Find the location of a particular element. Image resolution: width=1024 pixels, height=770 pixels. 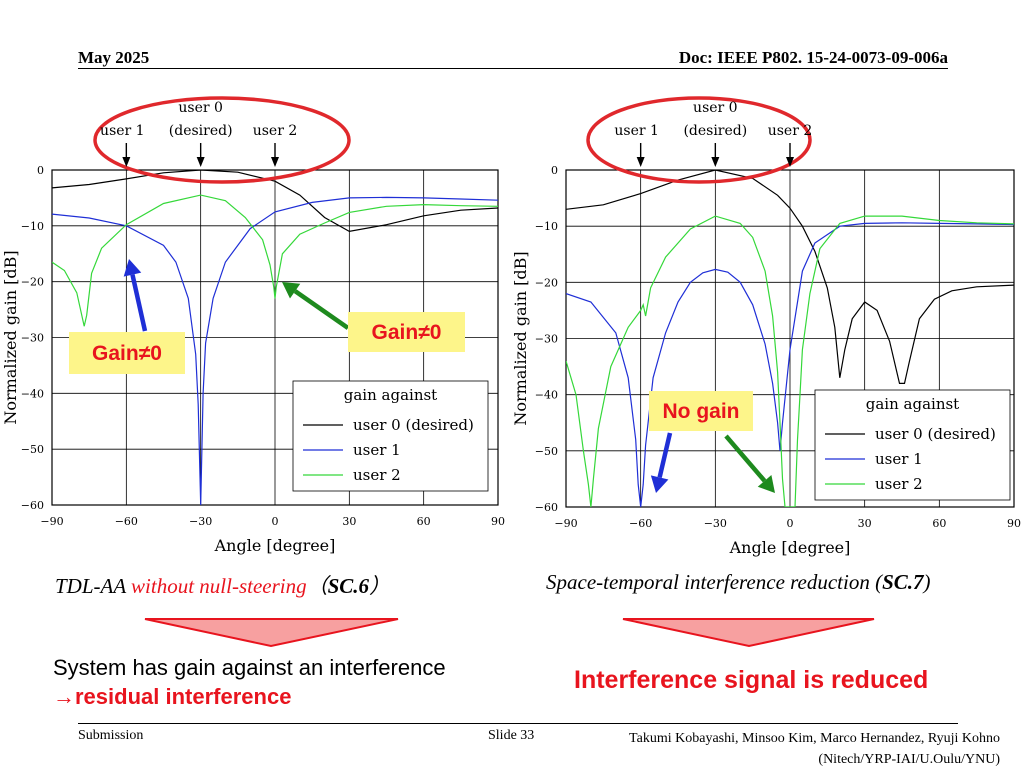

header-doc-id: Doc: IEEE P802. 15-24-0073-09-006a is located at coordinates (813, 57).